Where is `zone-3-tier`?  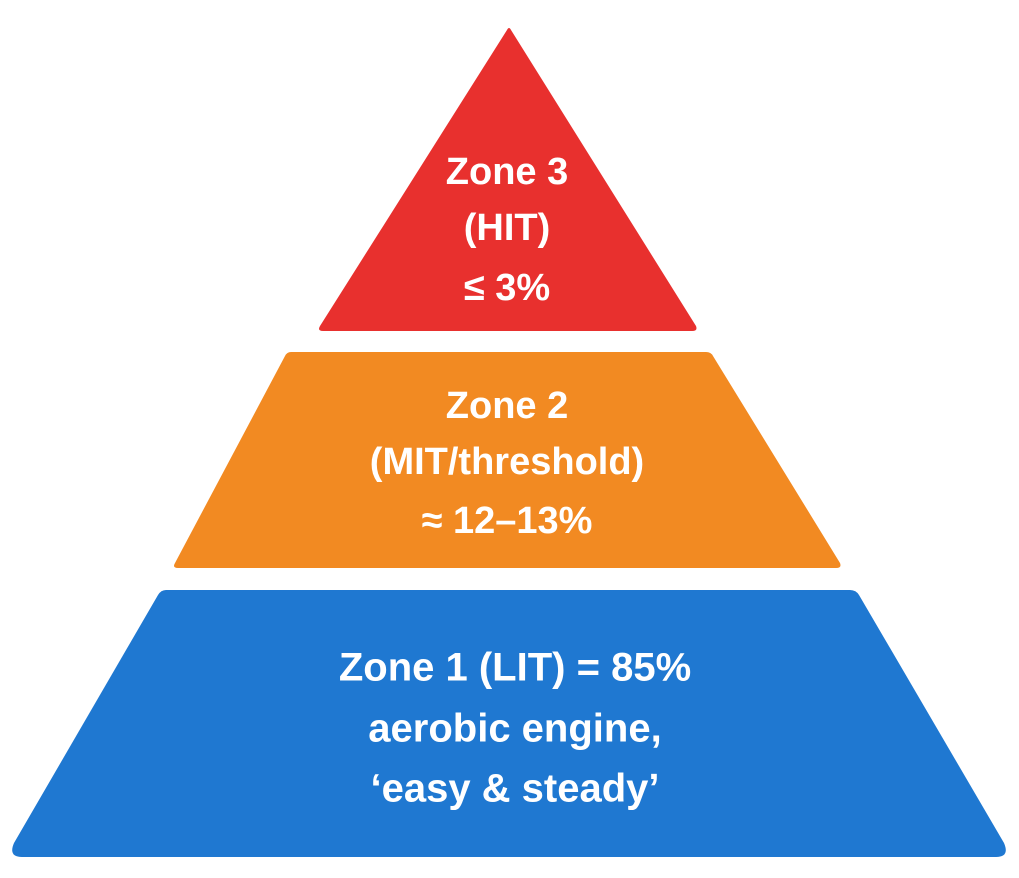 zone-3-tier is located at coordinates (508, 179).